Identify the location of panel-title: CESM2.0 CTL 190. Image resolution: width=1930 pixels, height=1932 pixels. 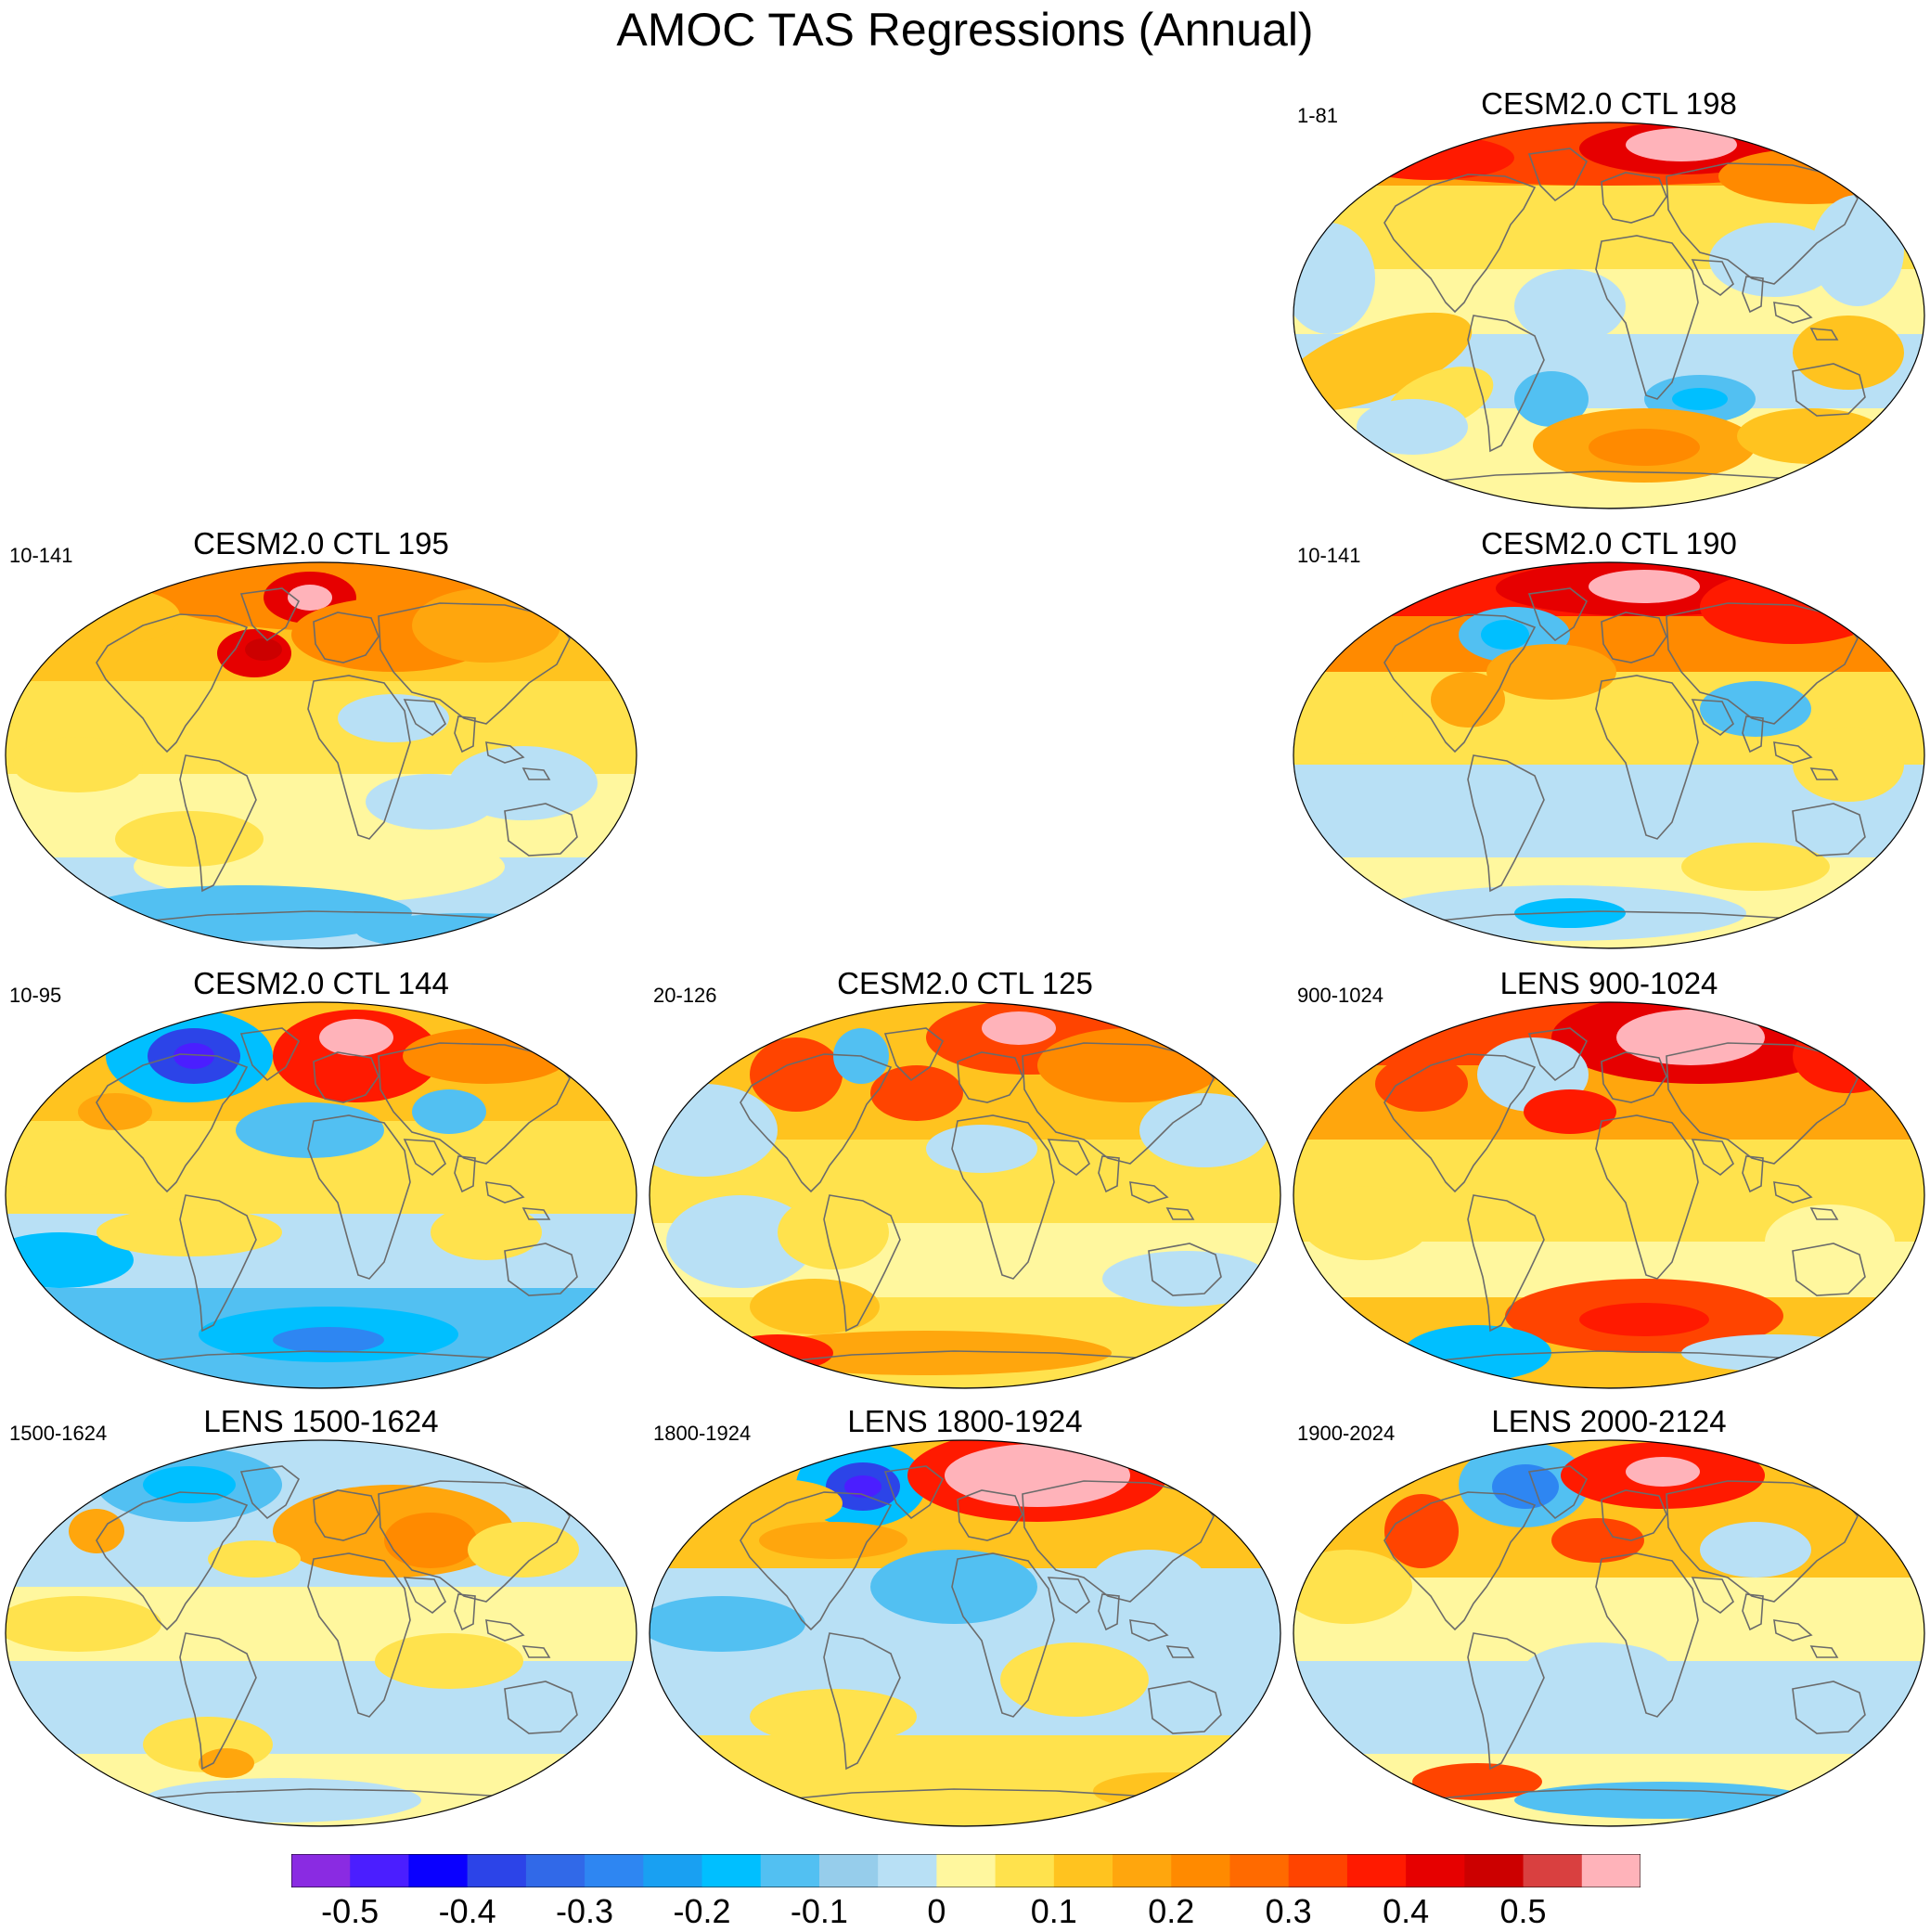
(1609, 543).